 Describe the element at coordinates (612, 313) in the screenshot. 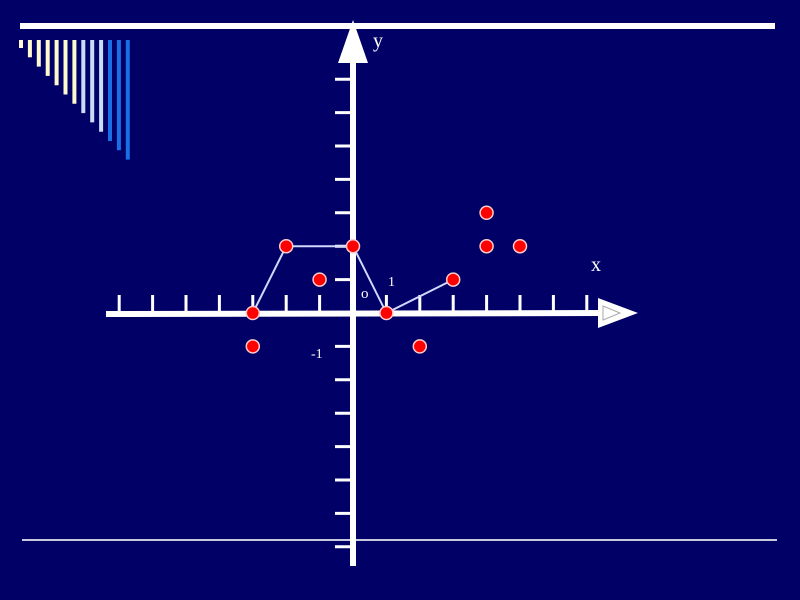

I see `x-axis-arrow-inner` at that location.